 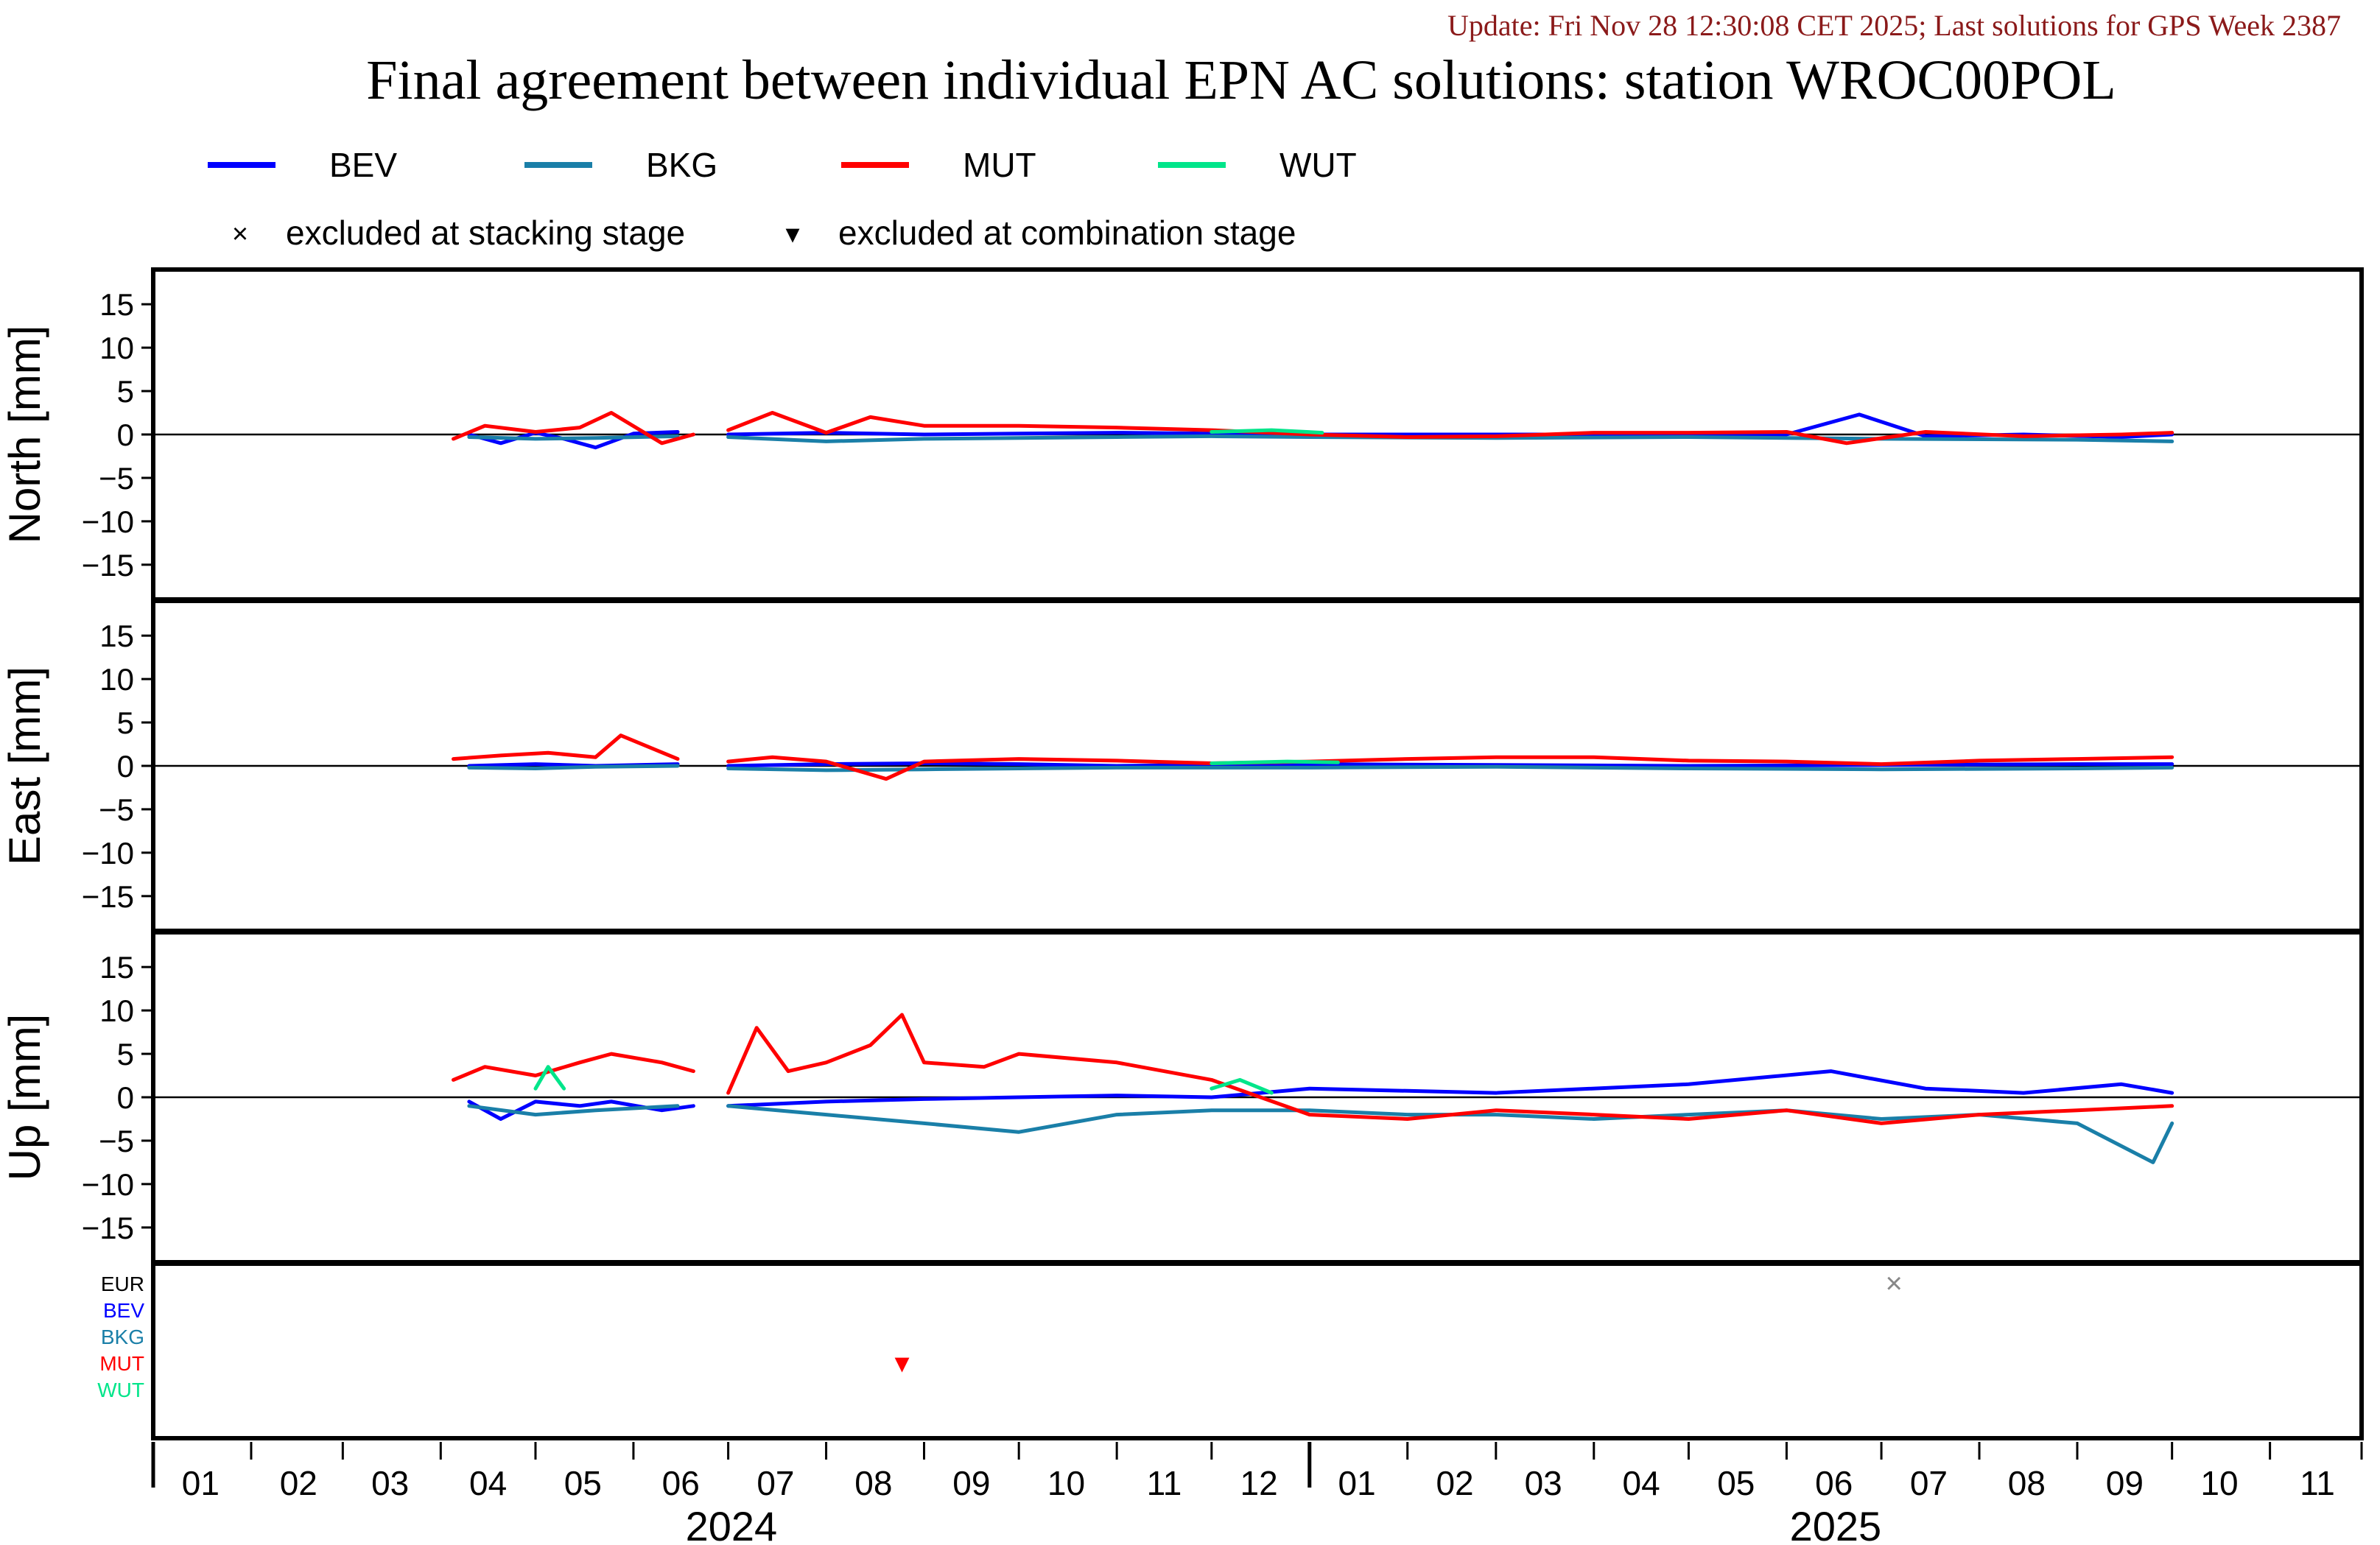 What do you see at coordinates (681, 165) in the screenshot?
I see `legend-label-bkg: BKG` at bounding box center [681, 165].